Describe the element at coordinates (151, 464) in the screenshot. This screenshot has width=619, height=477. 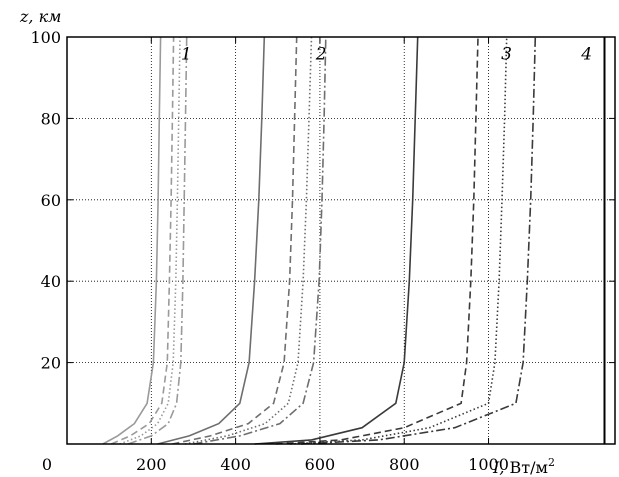
I see `x-tick-label: 200` at that location.